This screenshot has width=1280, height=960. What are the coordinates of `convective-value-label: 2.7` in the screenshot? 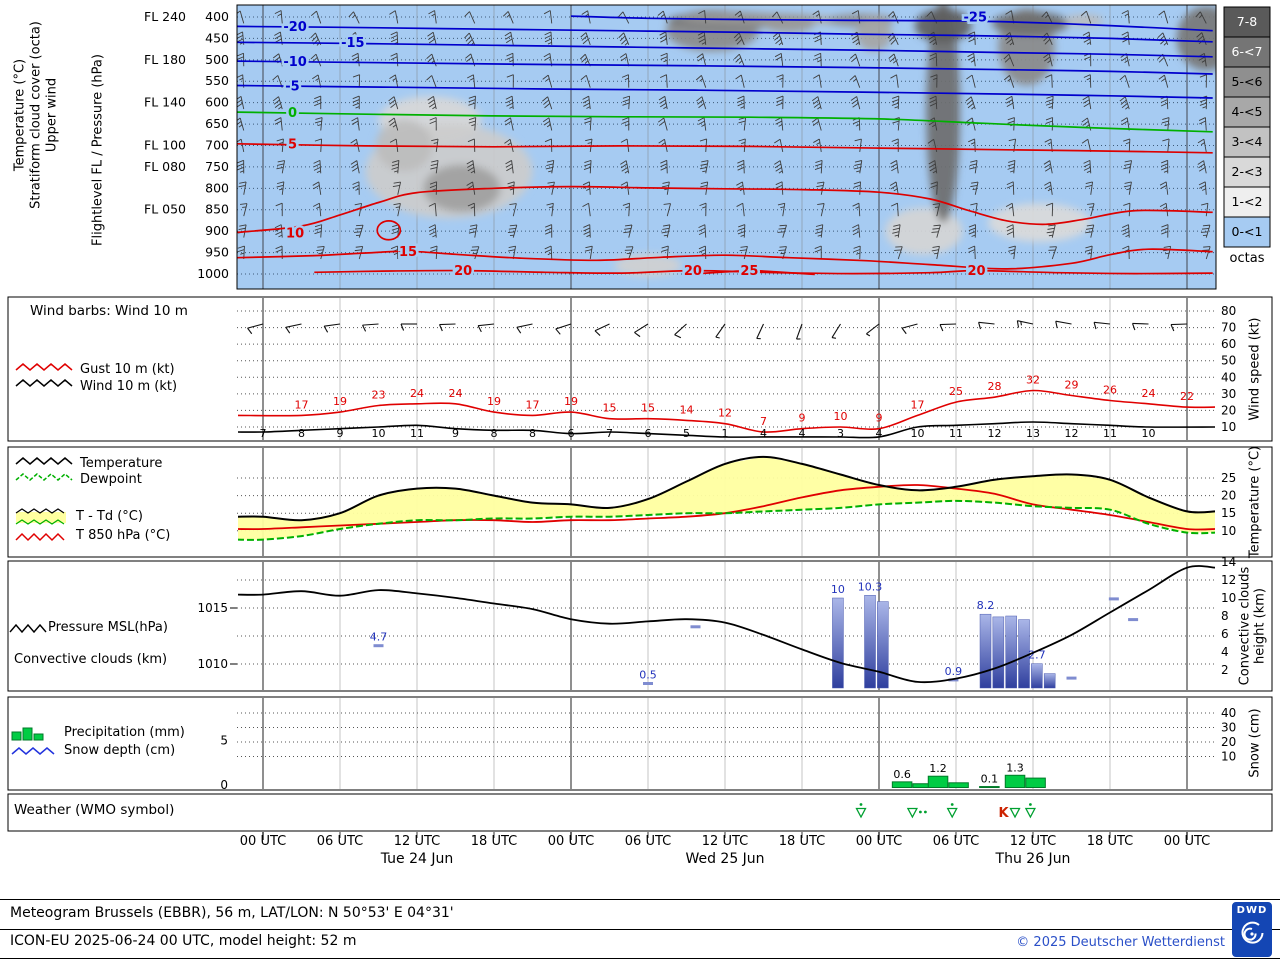 It's located at (1037, 655).